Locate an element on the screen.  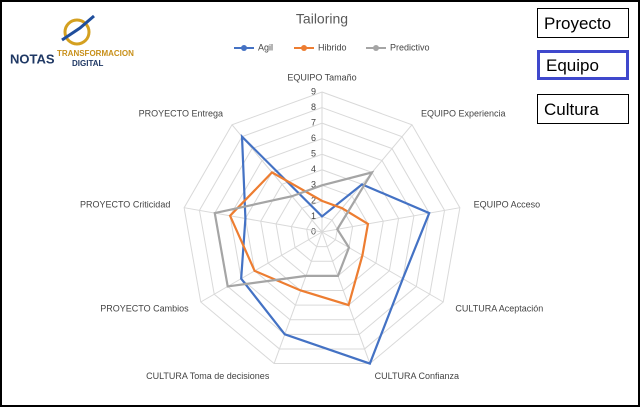
logo-line1: TRANSFORMACION is located at coordinates (95, 53).